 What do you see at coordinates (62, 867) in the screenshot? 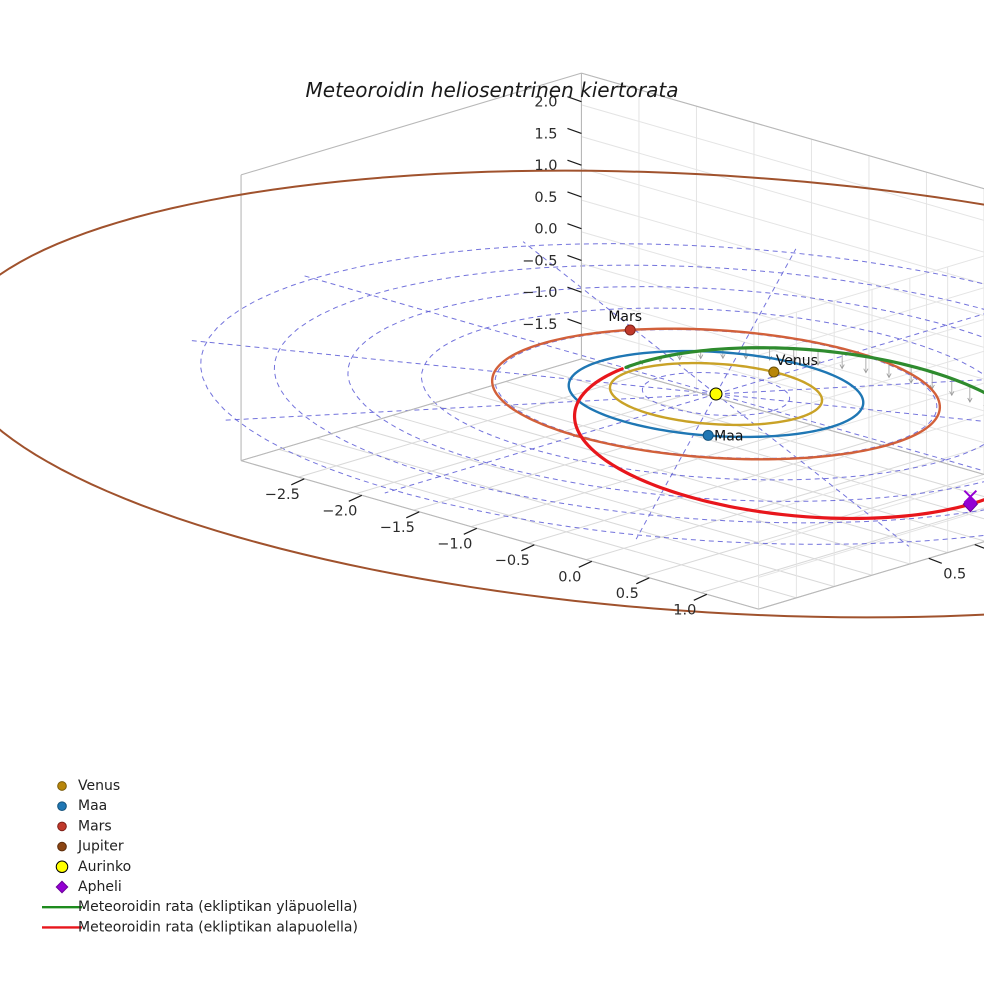
I see `legend-marker-aurinko` at bounding box center [62, 867].